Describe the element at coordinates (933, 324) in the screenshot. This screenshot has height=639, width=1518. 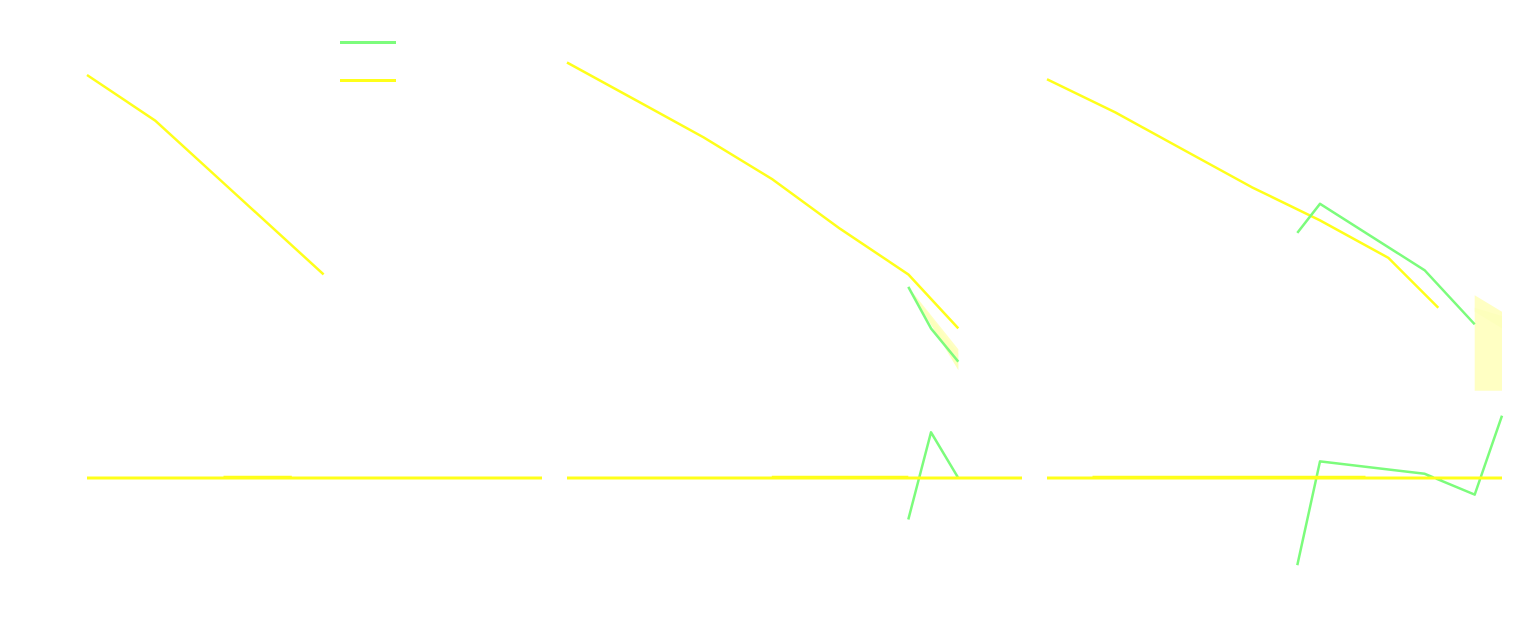
I see `panel-2-series-2-green-line` at that location.